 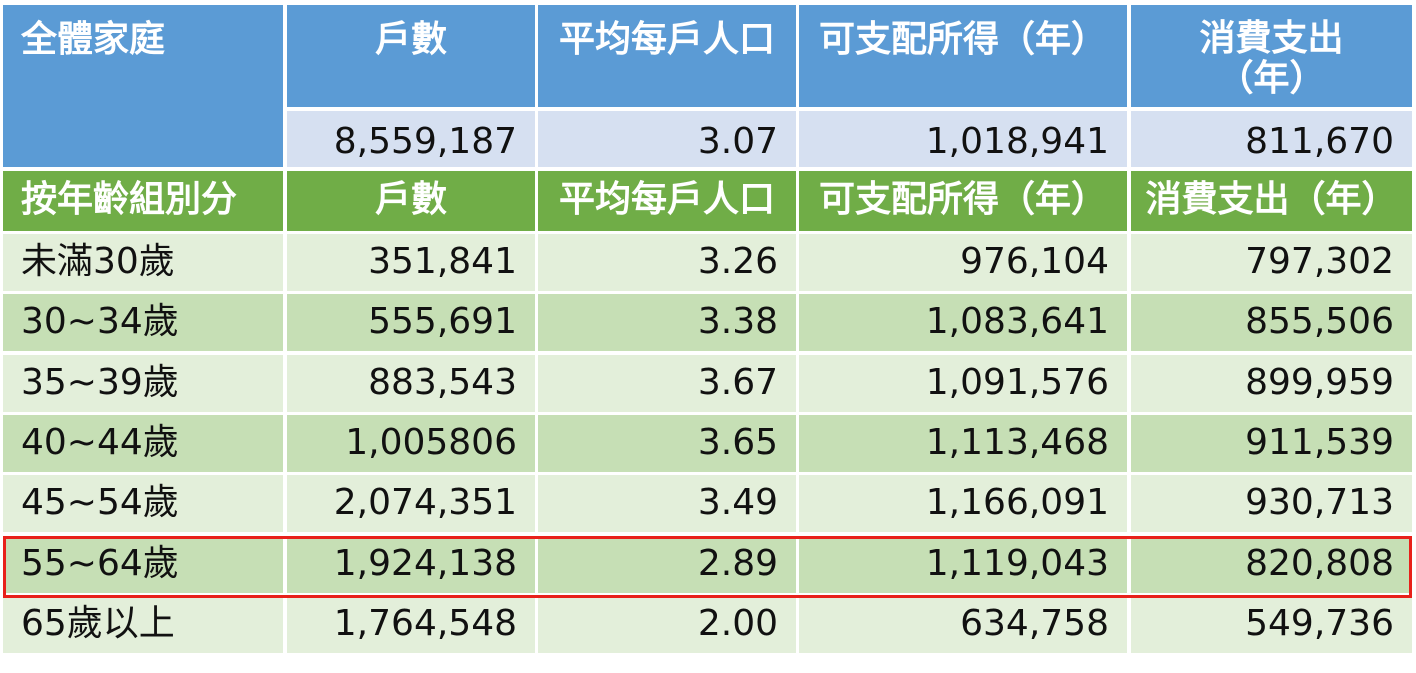 What do you see at coordinates (667, 624) in the screenshot?
I see `row-7-avg-persons: 2.00` at bounding box center [667, 624].